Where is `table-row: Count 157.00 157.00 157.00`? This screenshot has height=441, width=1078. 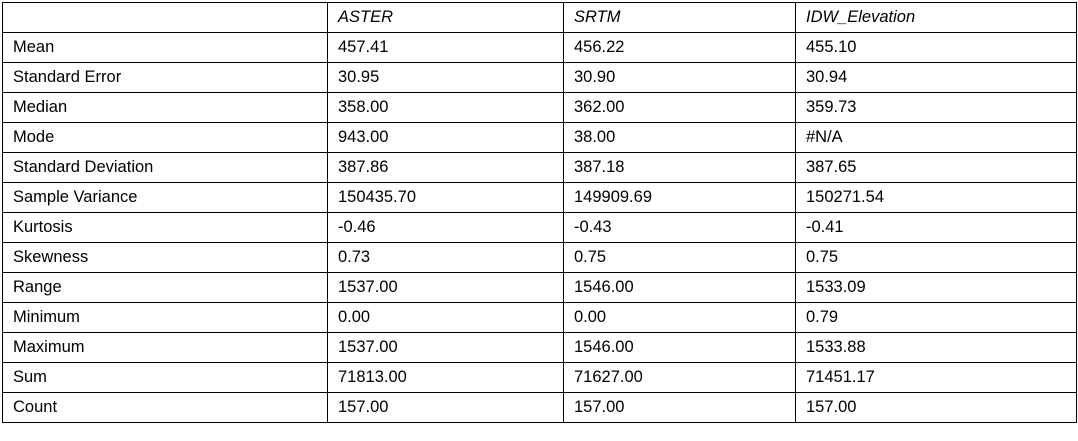
table-row: Count 157.00 157.00 157.00 is located at coordinates (539, 407).